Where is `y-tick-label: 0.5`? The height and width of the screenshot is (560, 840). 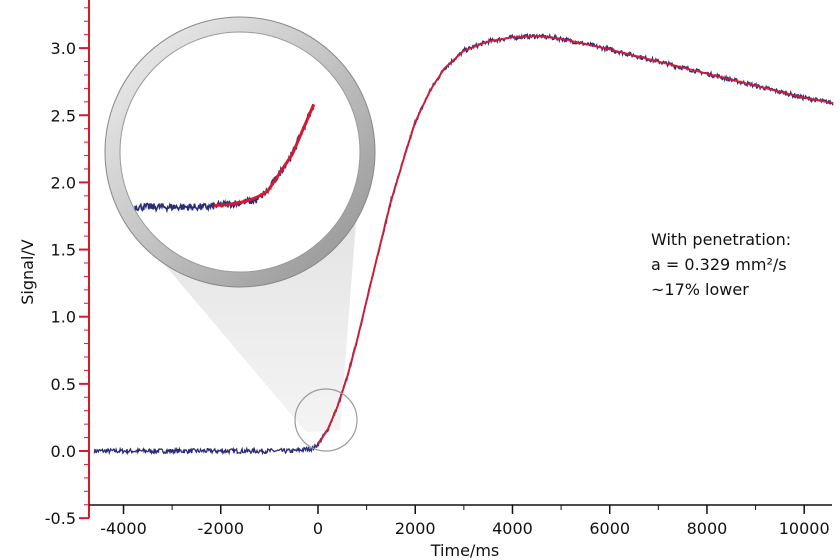 y-tick-label: 0.5 is located at coordinates (63, 384).